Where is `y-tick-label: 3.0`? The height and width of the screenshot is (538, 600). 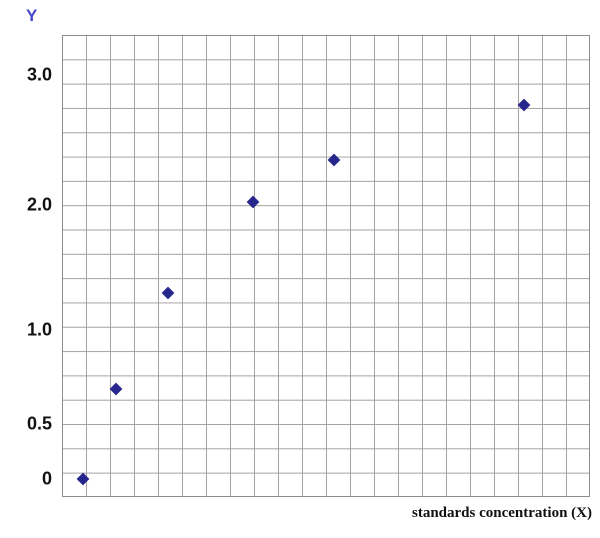
y-tick-label: 3.0 is located at coordinates (39, 74).